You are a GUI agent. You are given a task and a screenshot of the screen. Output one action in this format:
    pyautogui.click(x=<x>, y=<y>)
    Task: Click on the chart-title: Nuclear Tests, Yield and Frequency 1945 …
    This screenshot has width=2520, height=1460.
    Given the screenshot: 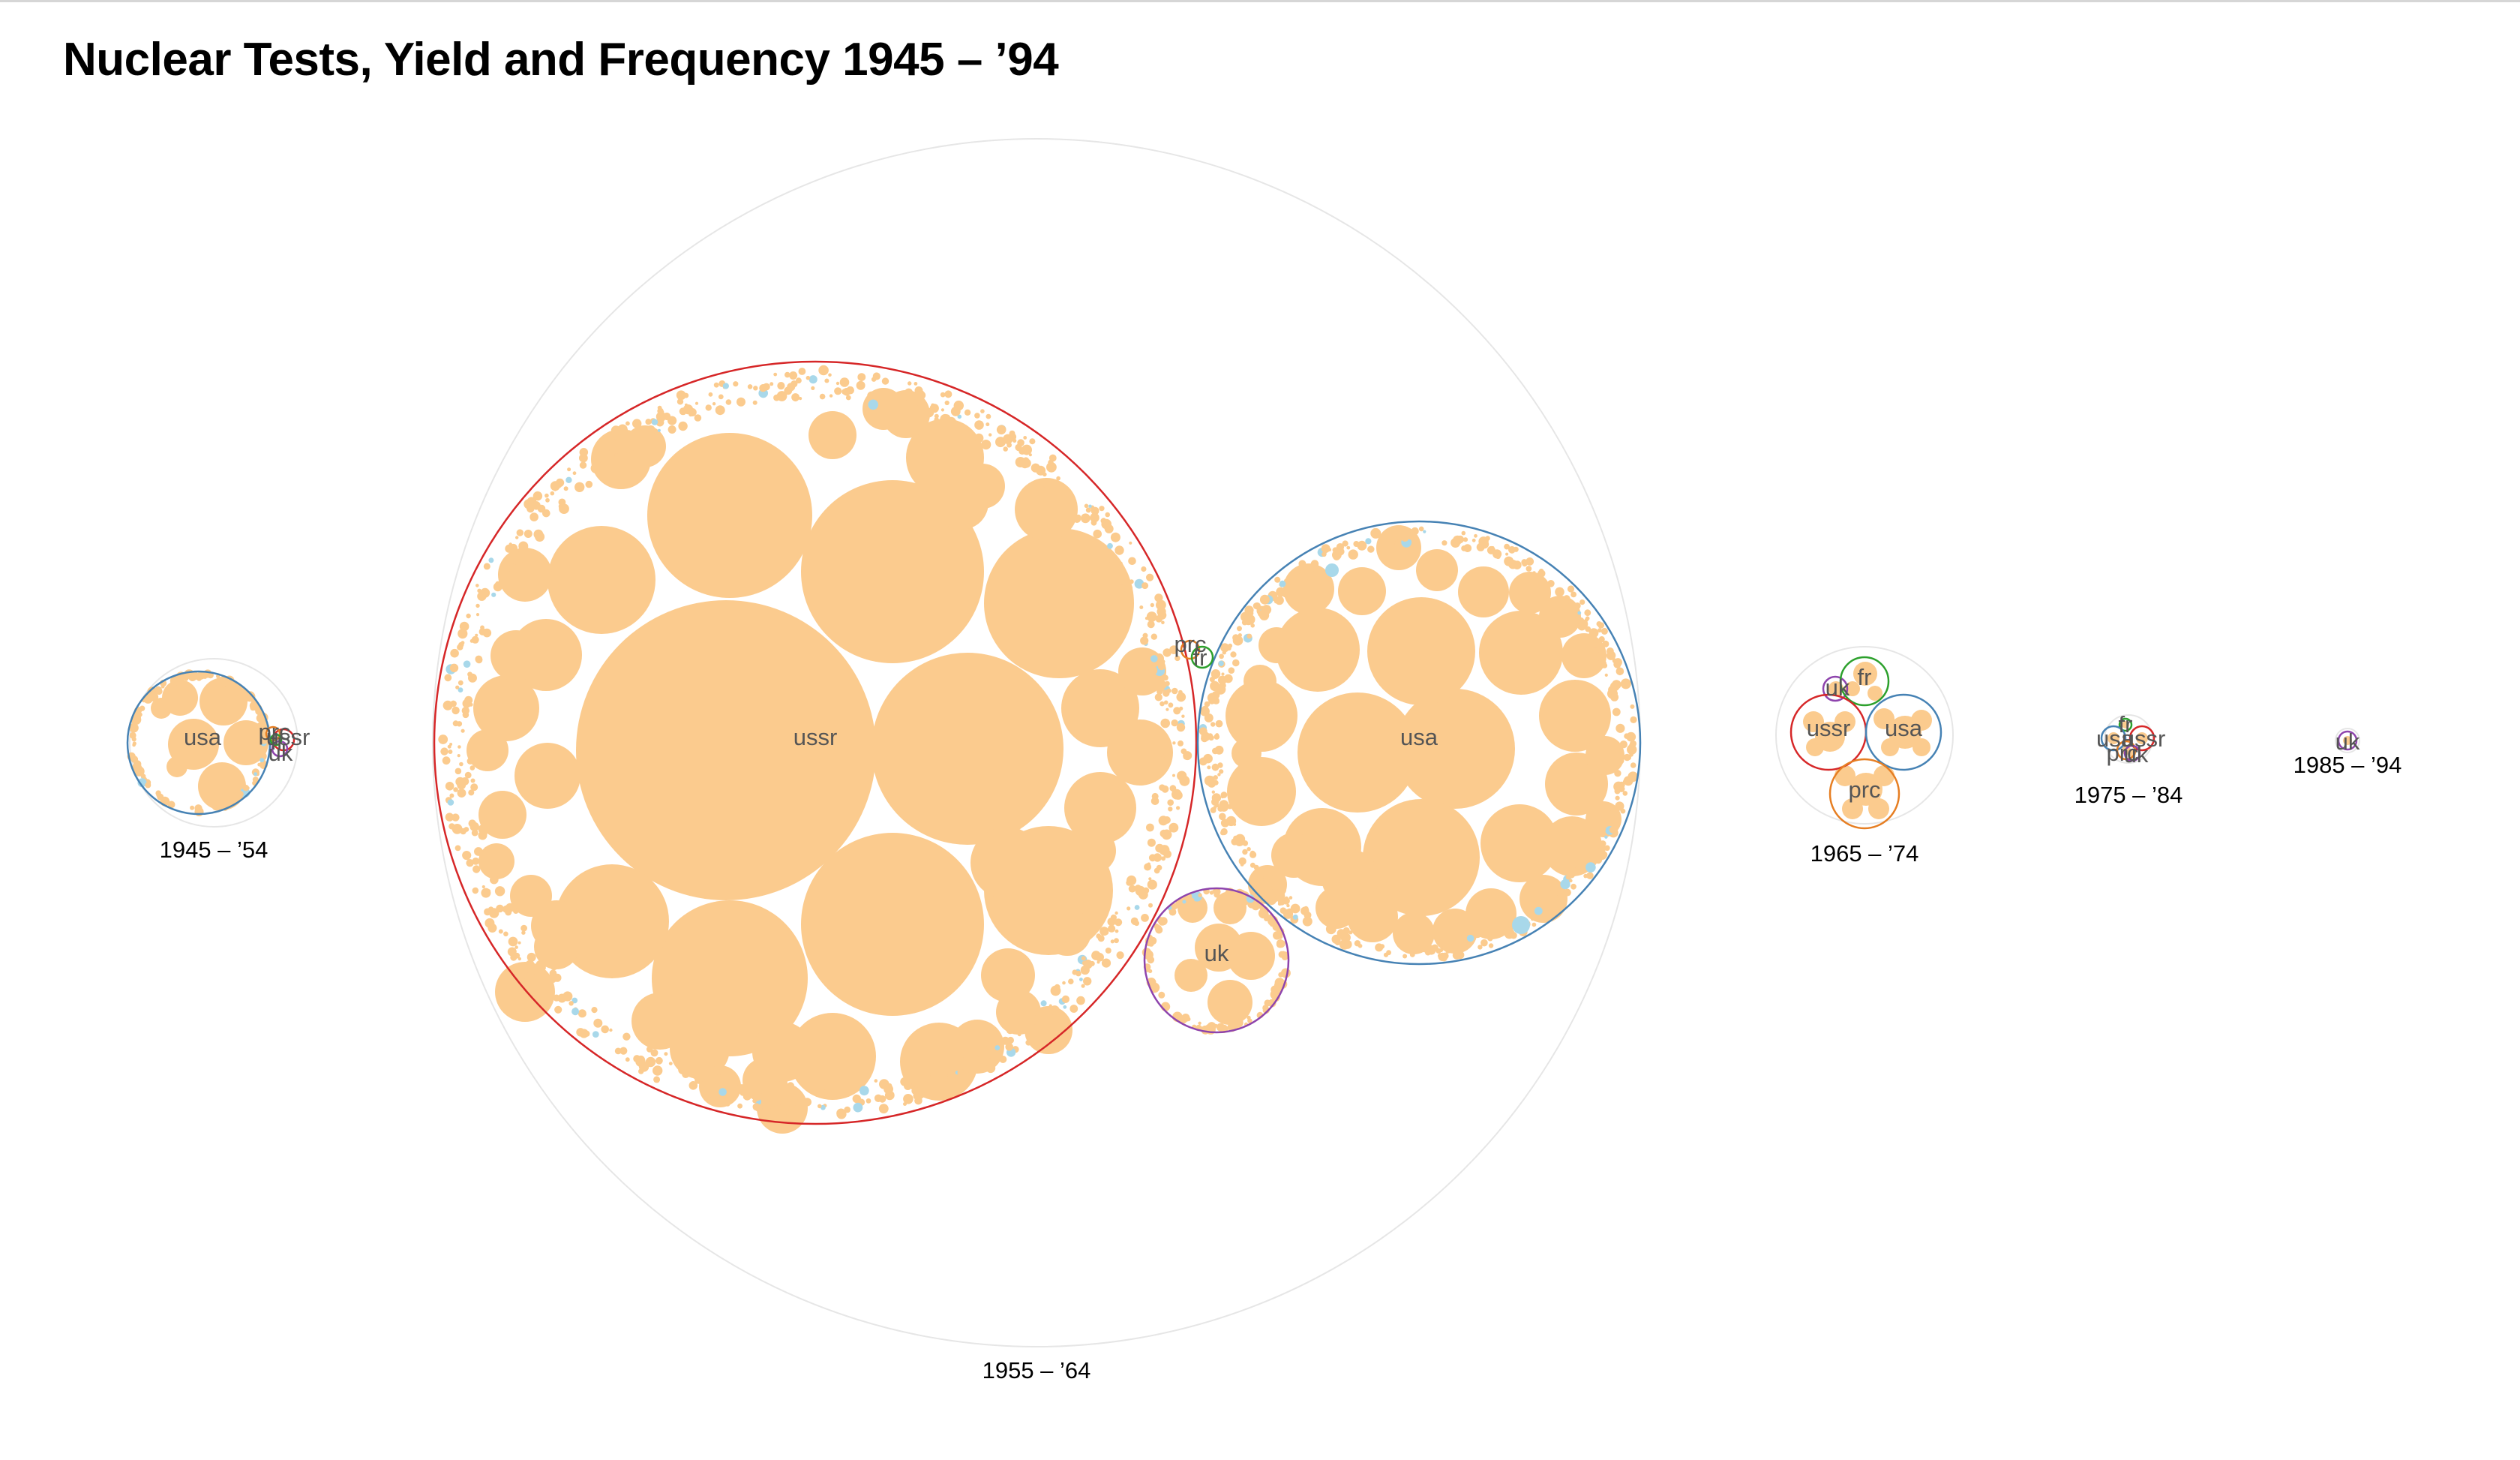 What is the action you would take?
    pyautogui.click(x=561, y=60)
    